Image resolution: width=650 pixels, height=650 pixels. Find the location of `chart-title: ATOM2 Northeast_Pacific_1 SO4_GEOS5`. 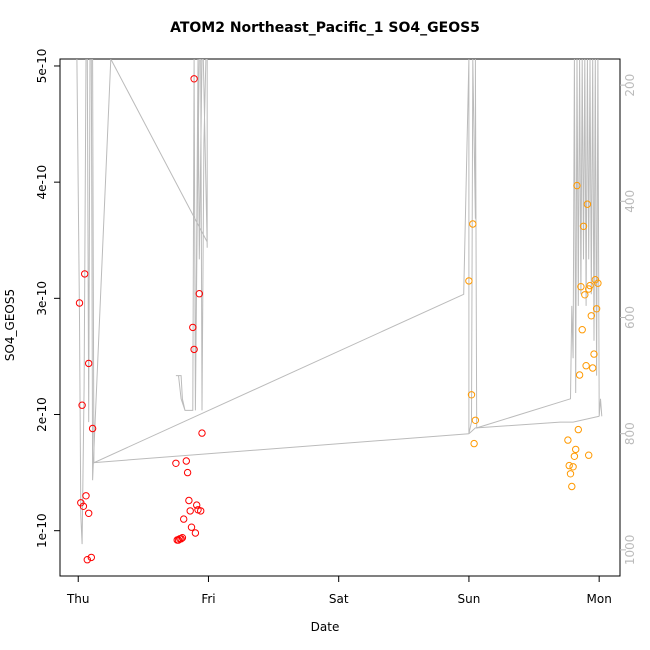

chart-title: ATOM2 Northeast_Pacific_1 SO4_GEOS5 is located at coordinates (325, 28).